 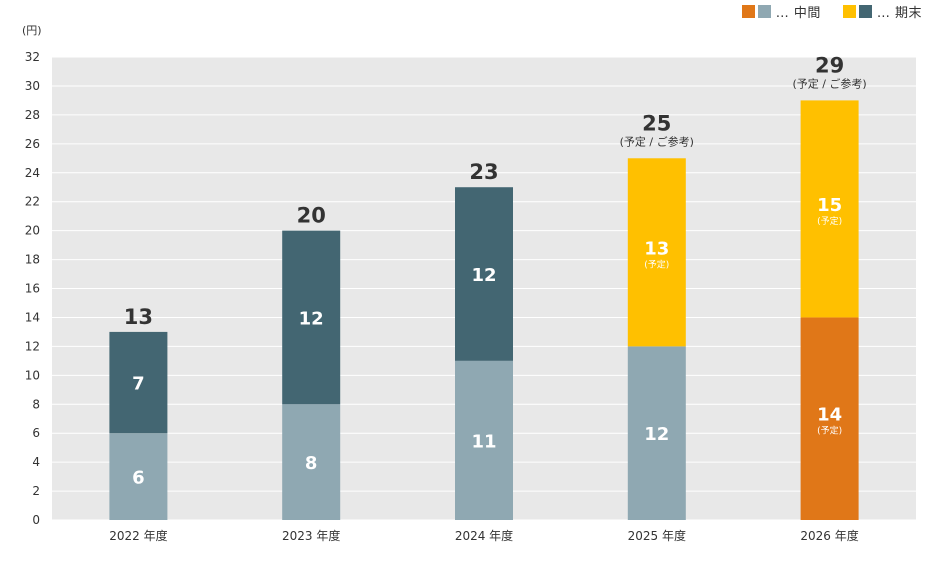 What do you see at coordinates (829, 535) in the screenshot?
I see `x-tick-label-4: 2026 年度` at bounding box center [829, 535].